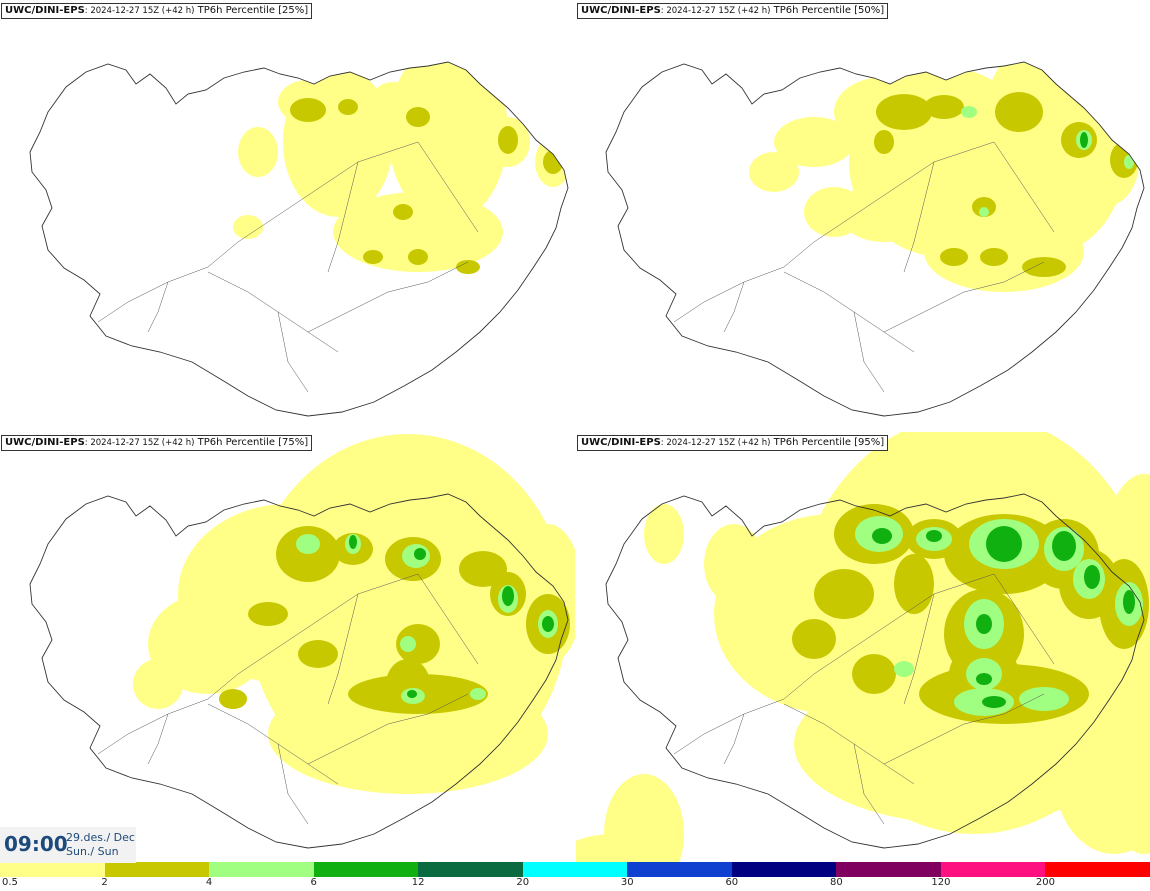 The image size is (1150, 891). I want to click on colorbar-tick-label: 2, so click(104, 882).